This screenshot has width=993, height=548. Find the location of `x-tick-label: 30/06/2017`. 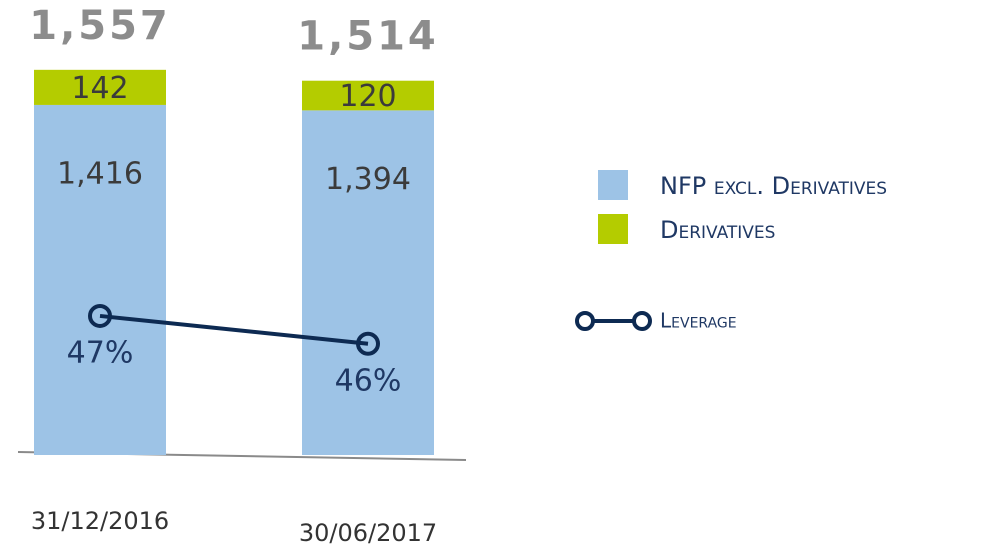

x-tick-label: 30/06/2017 is located at coordinates (368, 533).